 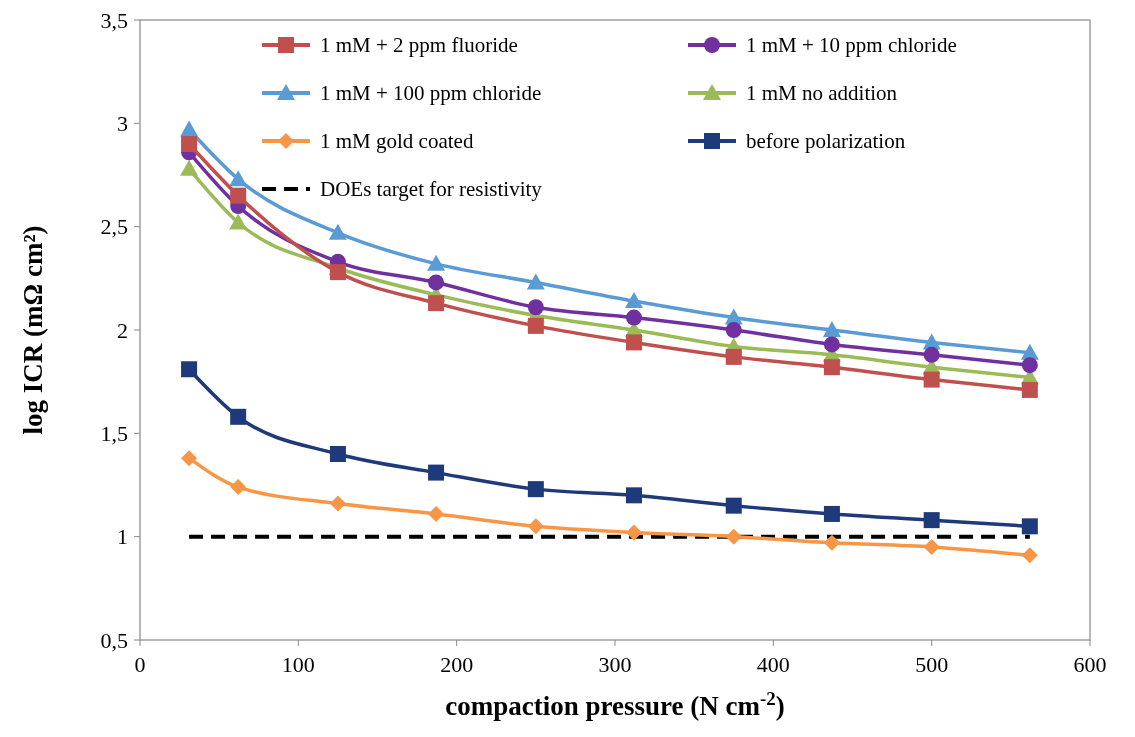 What do you see at coordinates (397, 141) in the screenshot?
I see `legend-label: 1 mM gold coated` at bounding box center [397, 141].